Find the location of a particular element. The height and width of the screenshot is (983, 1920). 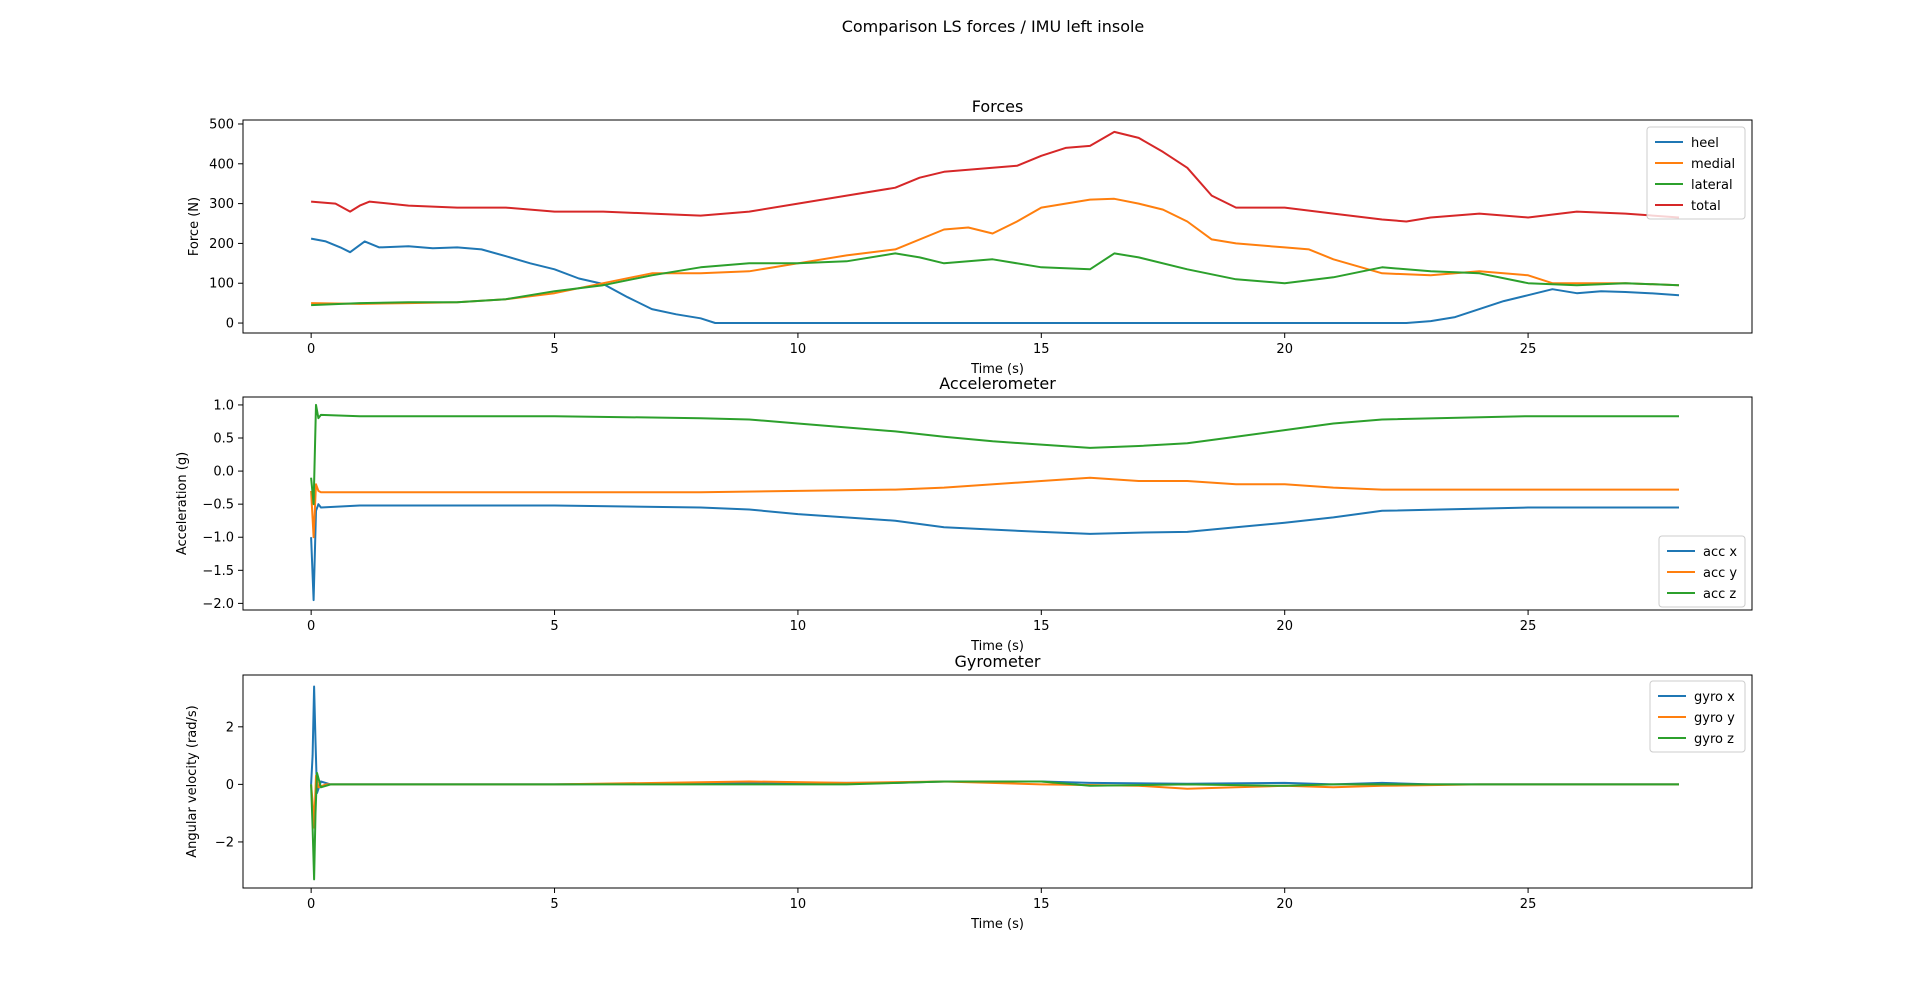

subplot-title: Accelerometer is located at coordinates (997, 383).